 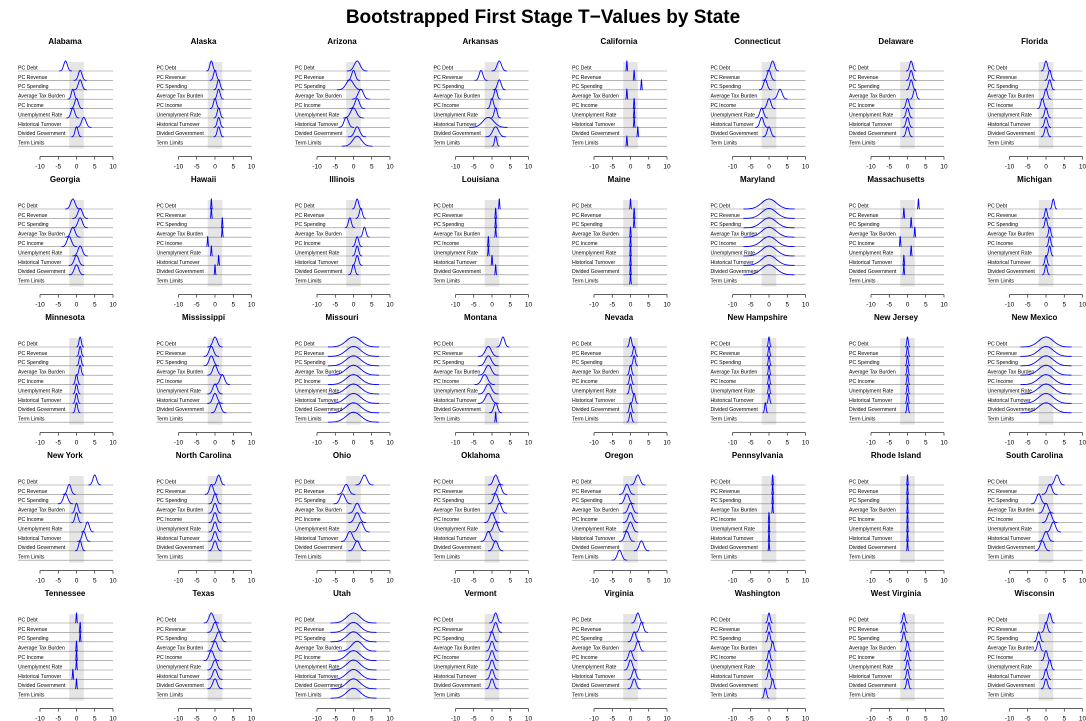 I want to click on x-tick-label: 0, so click(x=1046, y=166).